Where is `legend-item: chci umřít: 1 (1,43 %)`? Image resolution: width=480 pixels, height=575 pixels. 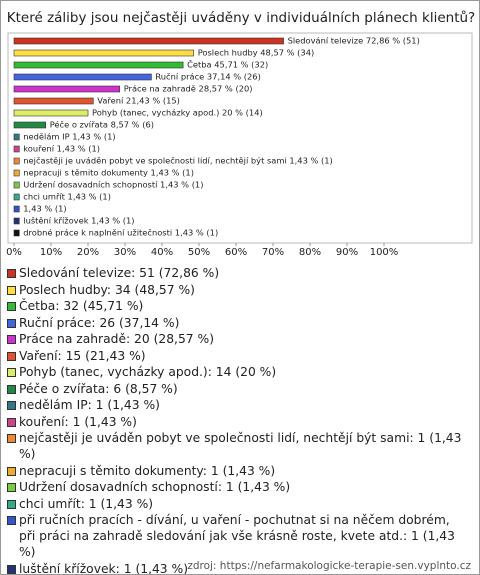
legend-item: chci umřít: 1 (1,43 %) is located at coordinates (238, 504).